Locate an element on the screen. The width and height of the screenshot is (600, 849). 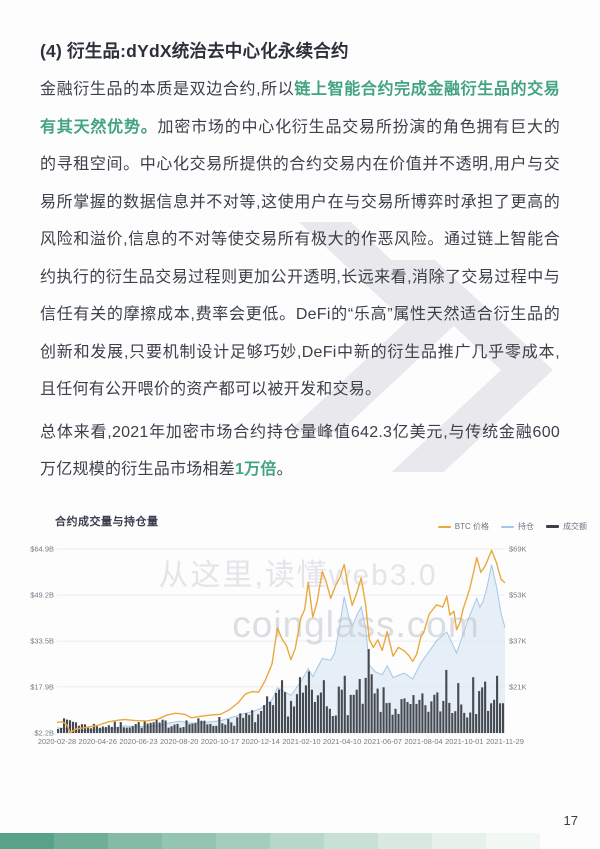
footer-gradient-bar is located at coordinates (270, 841).